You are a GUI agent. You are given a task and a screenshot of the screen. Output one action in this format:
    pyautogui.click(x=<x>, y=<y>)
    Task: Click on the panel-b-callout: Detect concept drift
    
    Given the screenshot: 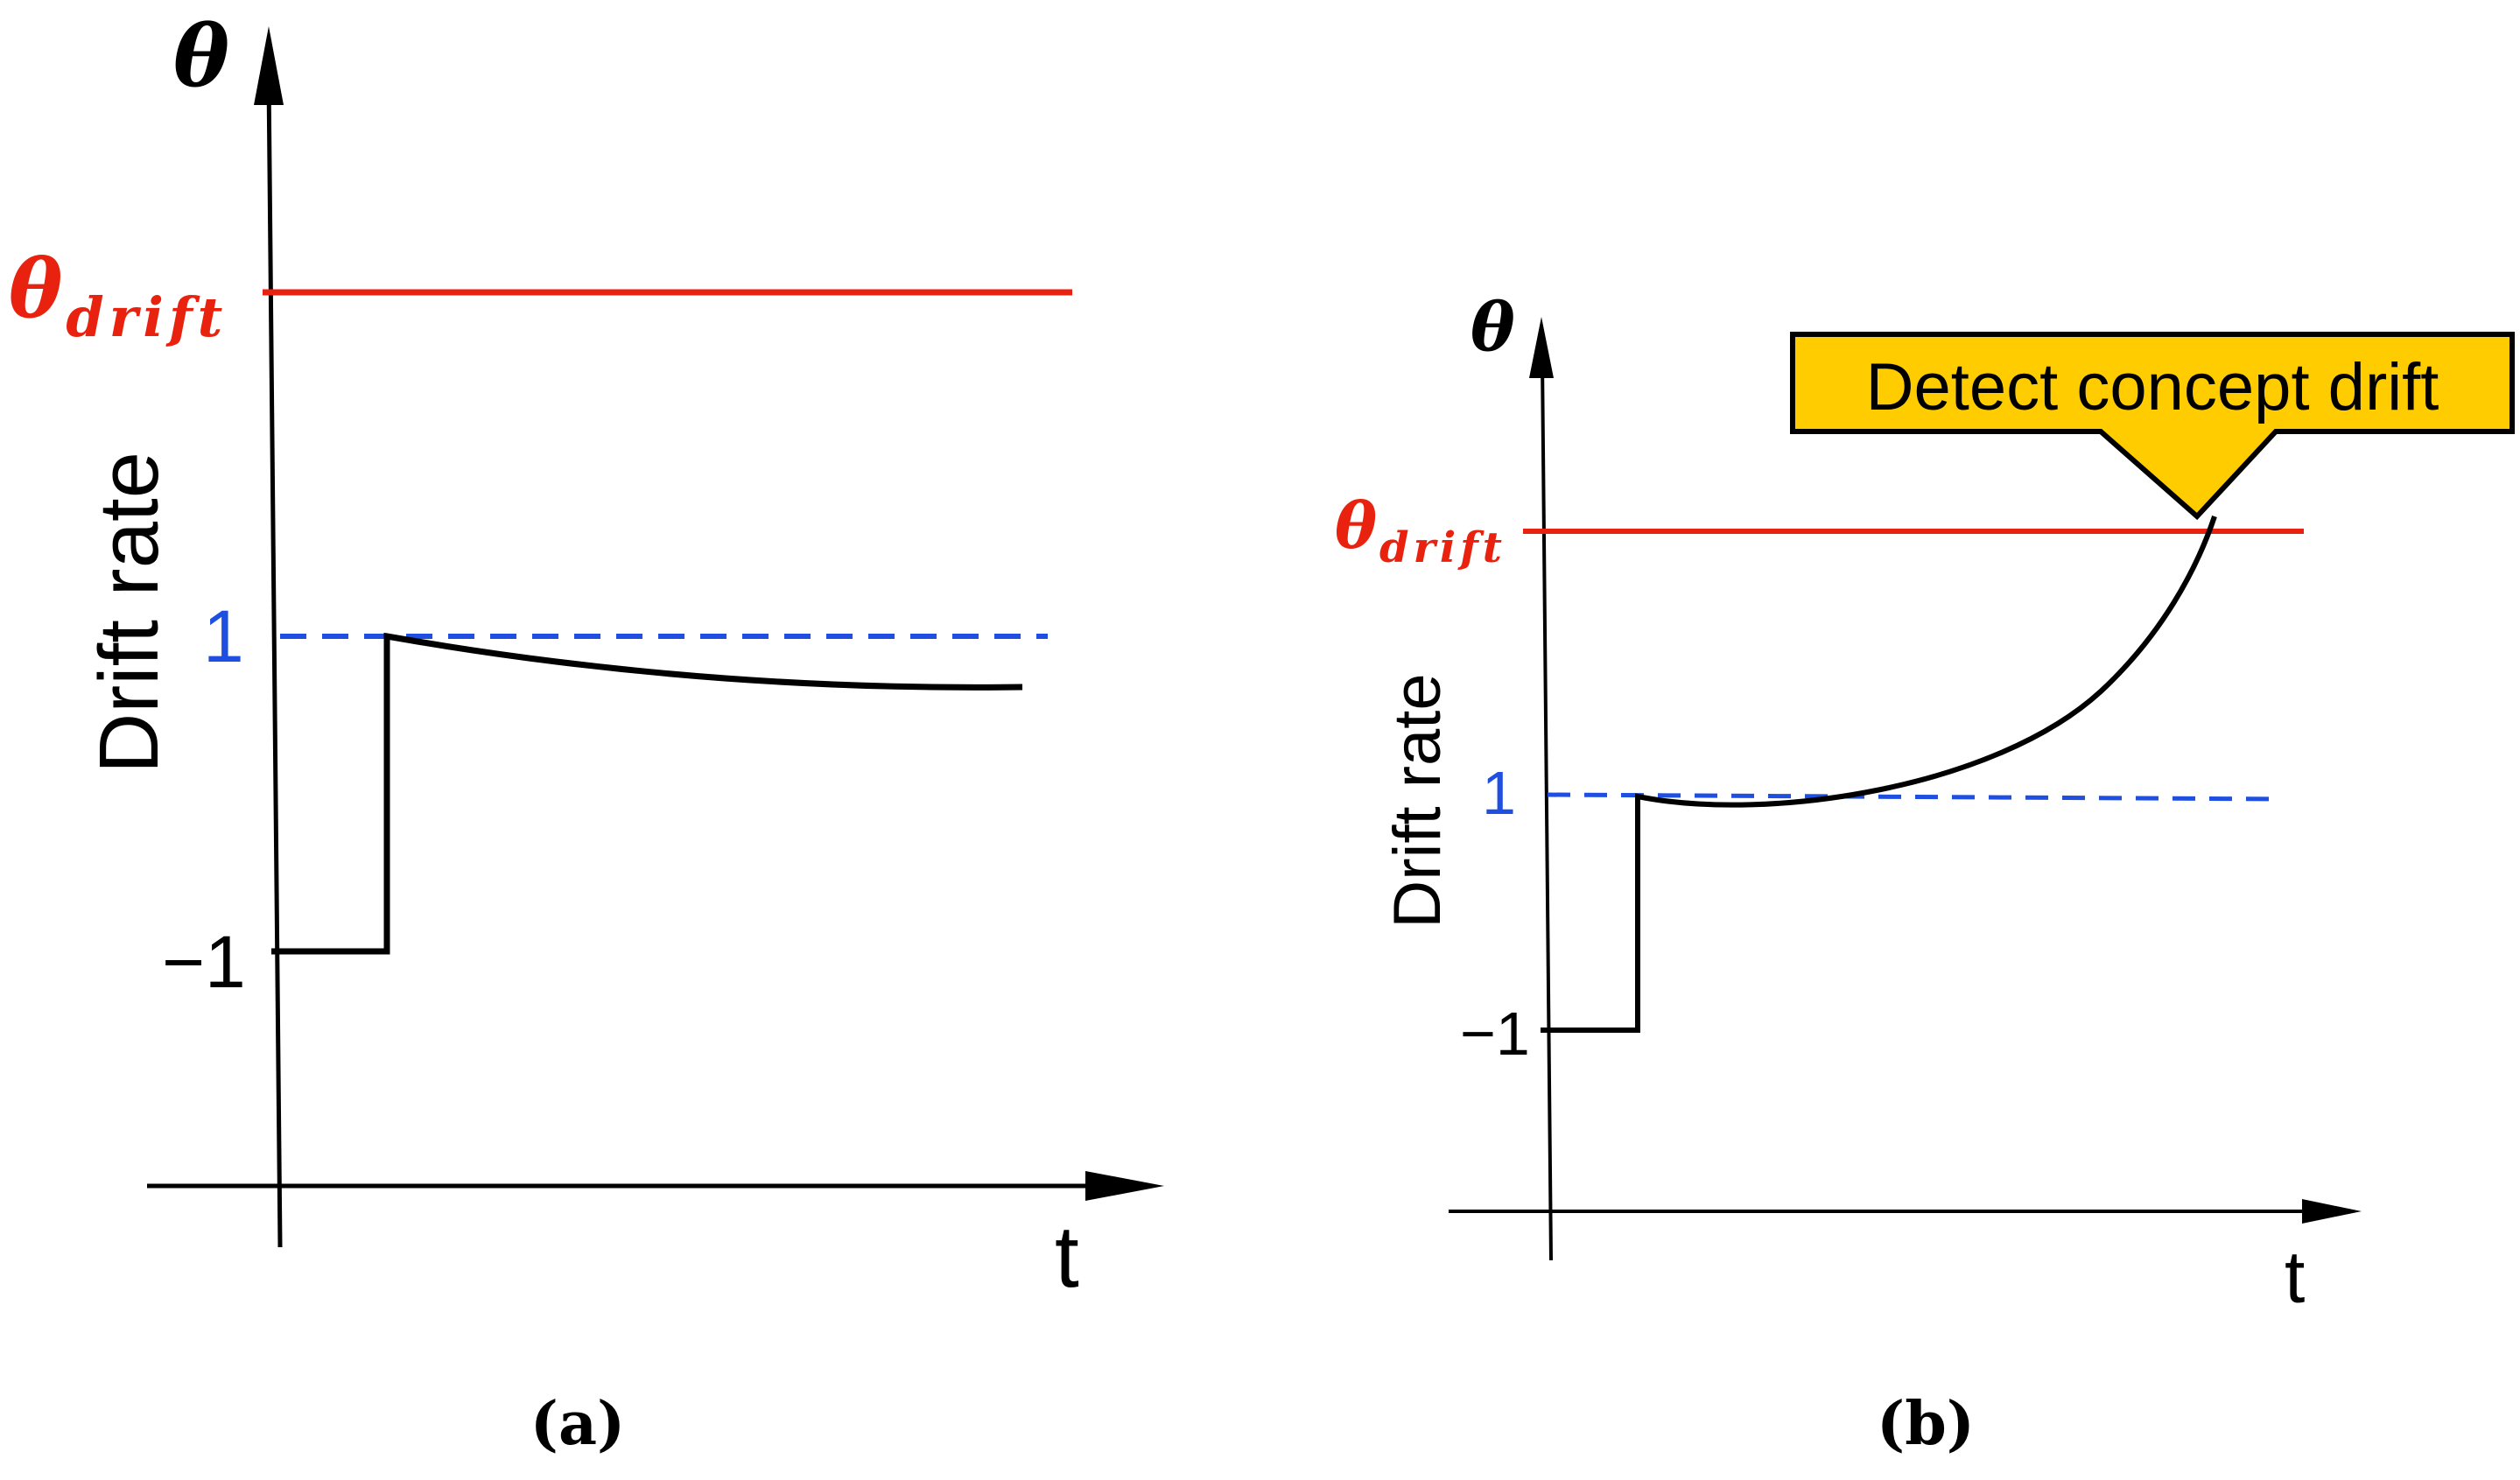 What is the action you would take?
    pyautogui.click(x=2152, y=426)
    